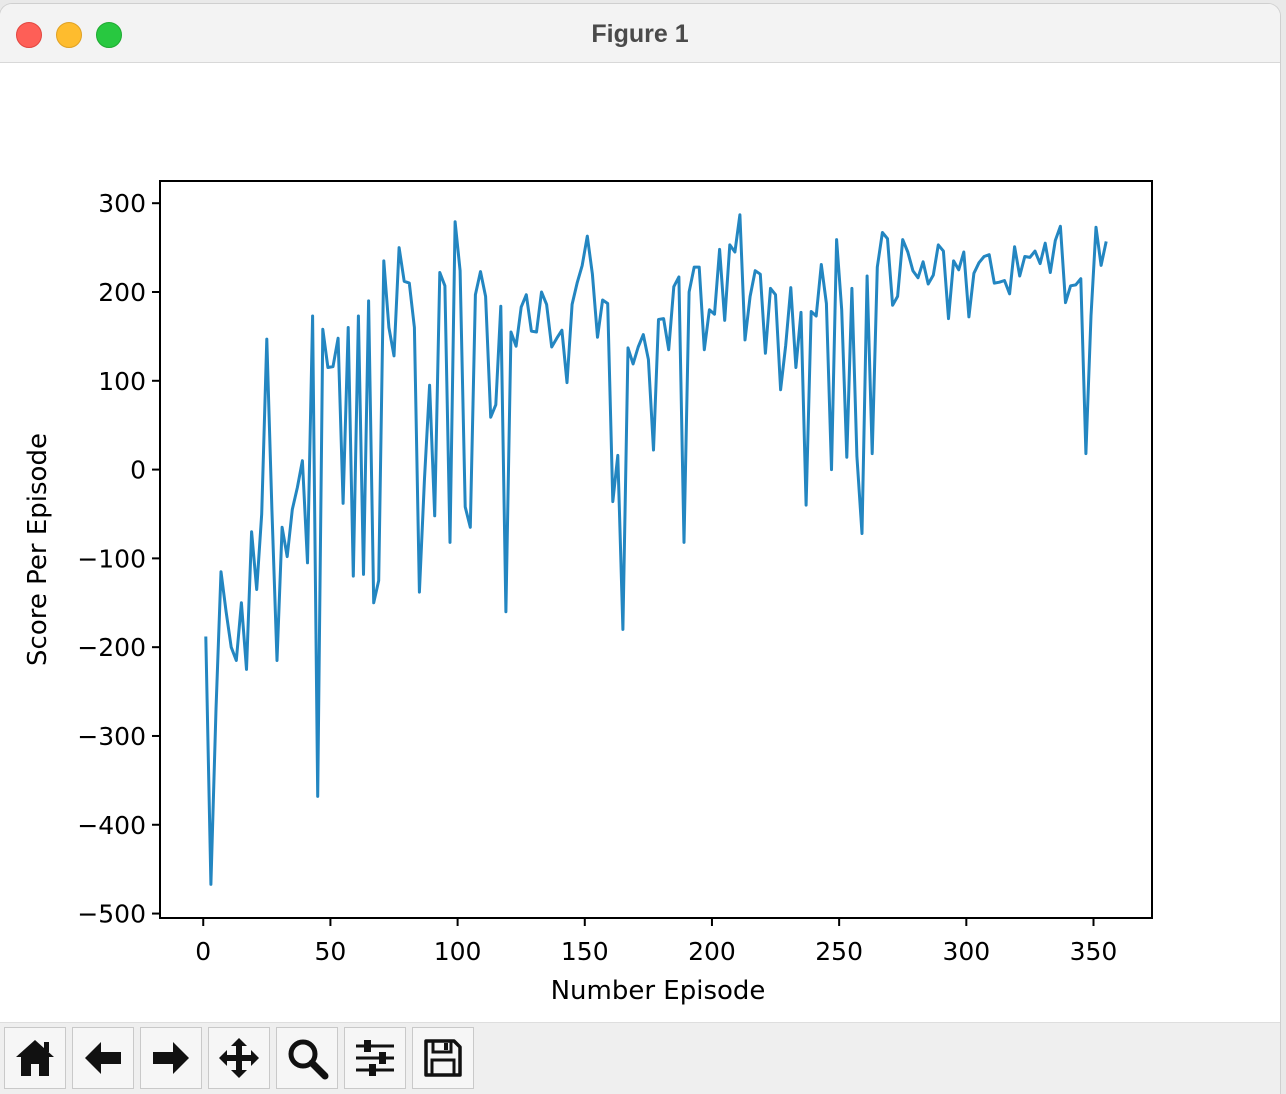  Describe the element at coordinates (69, 35) in the screenshot. I see `minimize-window-button` at that location.